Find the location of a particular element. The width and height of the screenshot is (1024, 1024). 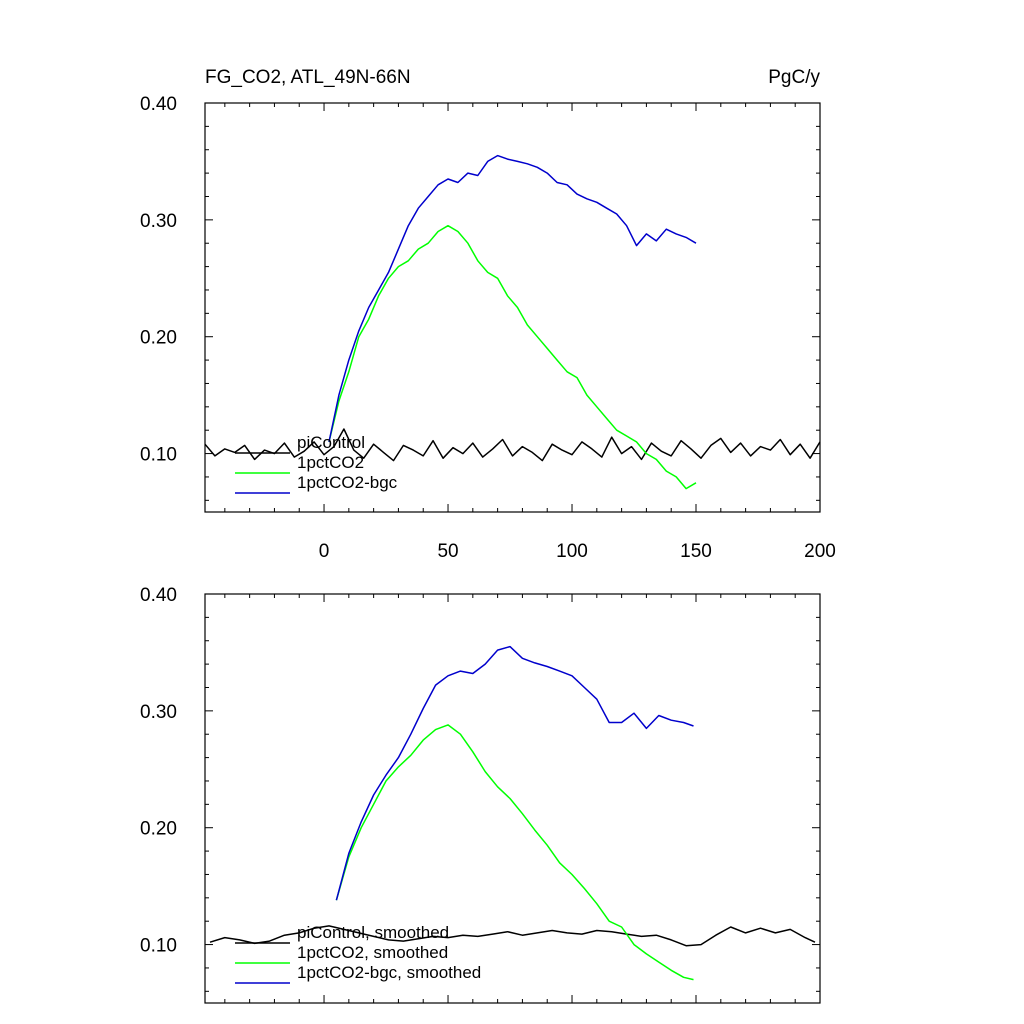

x-tick-label: 100 is located at coordinates (572, 551).